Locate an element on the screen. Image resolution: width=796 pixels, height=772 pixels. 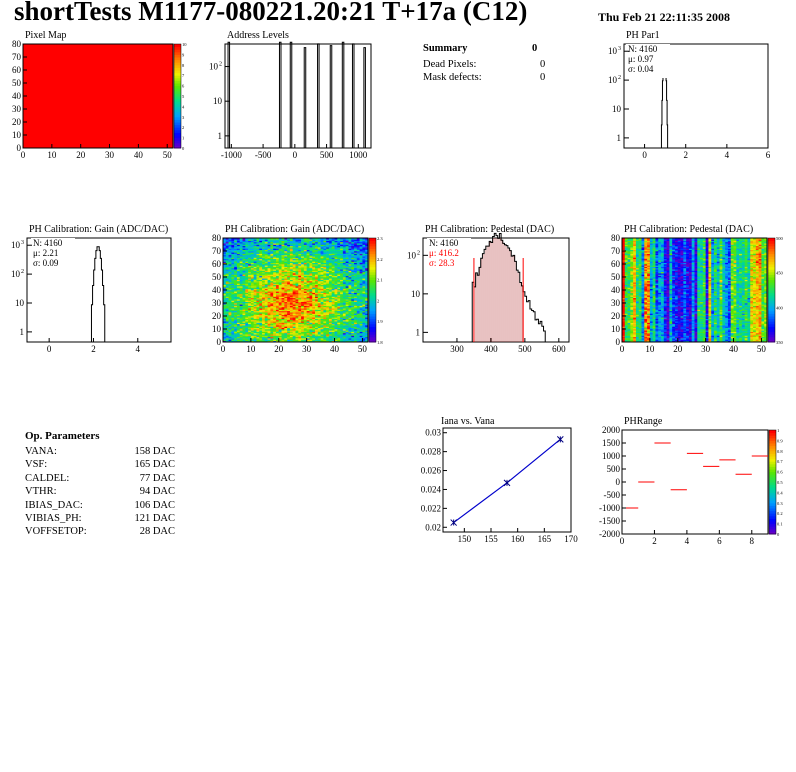
stats-box is located at coordinates (53, 255).